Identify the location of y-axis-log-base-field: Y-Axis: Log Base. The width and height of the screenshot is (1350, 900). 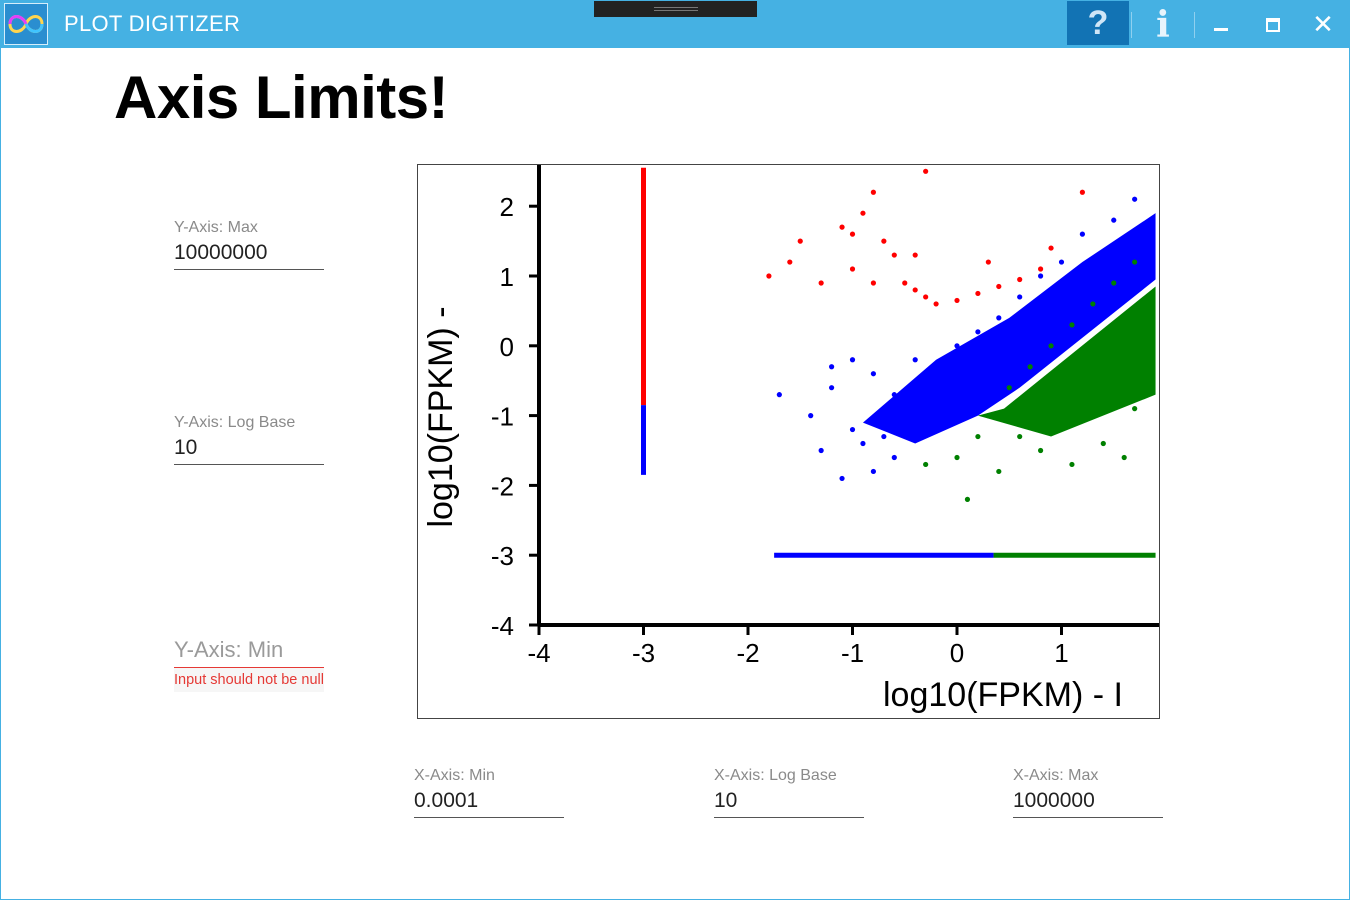
(249, 439).